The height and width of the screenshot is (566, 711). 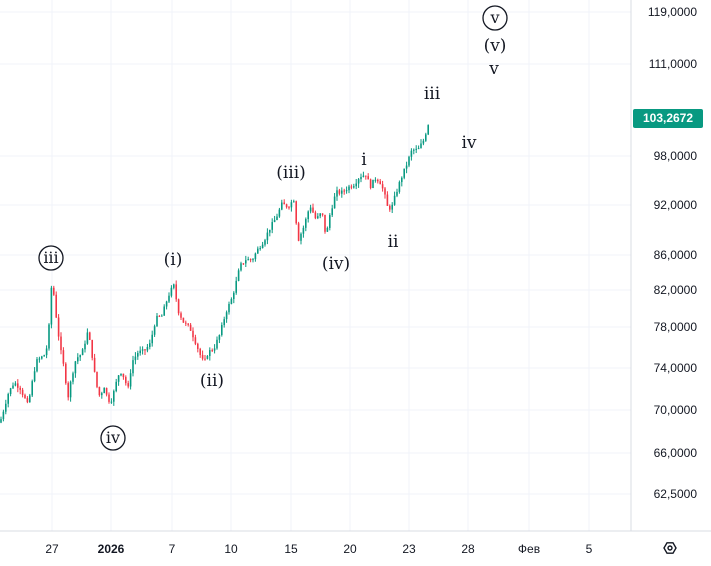 What do you see at coordinates (676, 410) in the screenshot?
I see `price-tick-label: 70,0000` at bounding box center [676, 410].